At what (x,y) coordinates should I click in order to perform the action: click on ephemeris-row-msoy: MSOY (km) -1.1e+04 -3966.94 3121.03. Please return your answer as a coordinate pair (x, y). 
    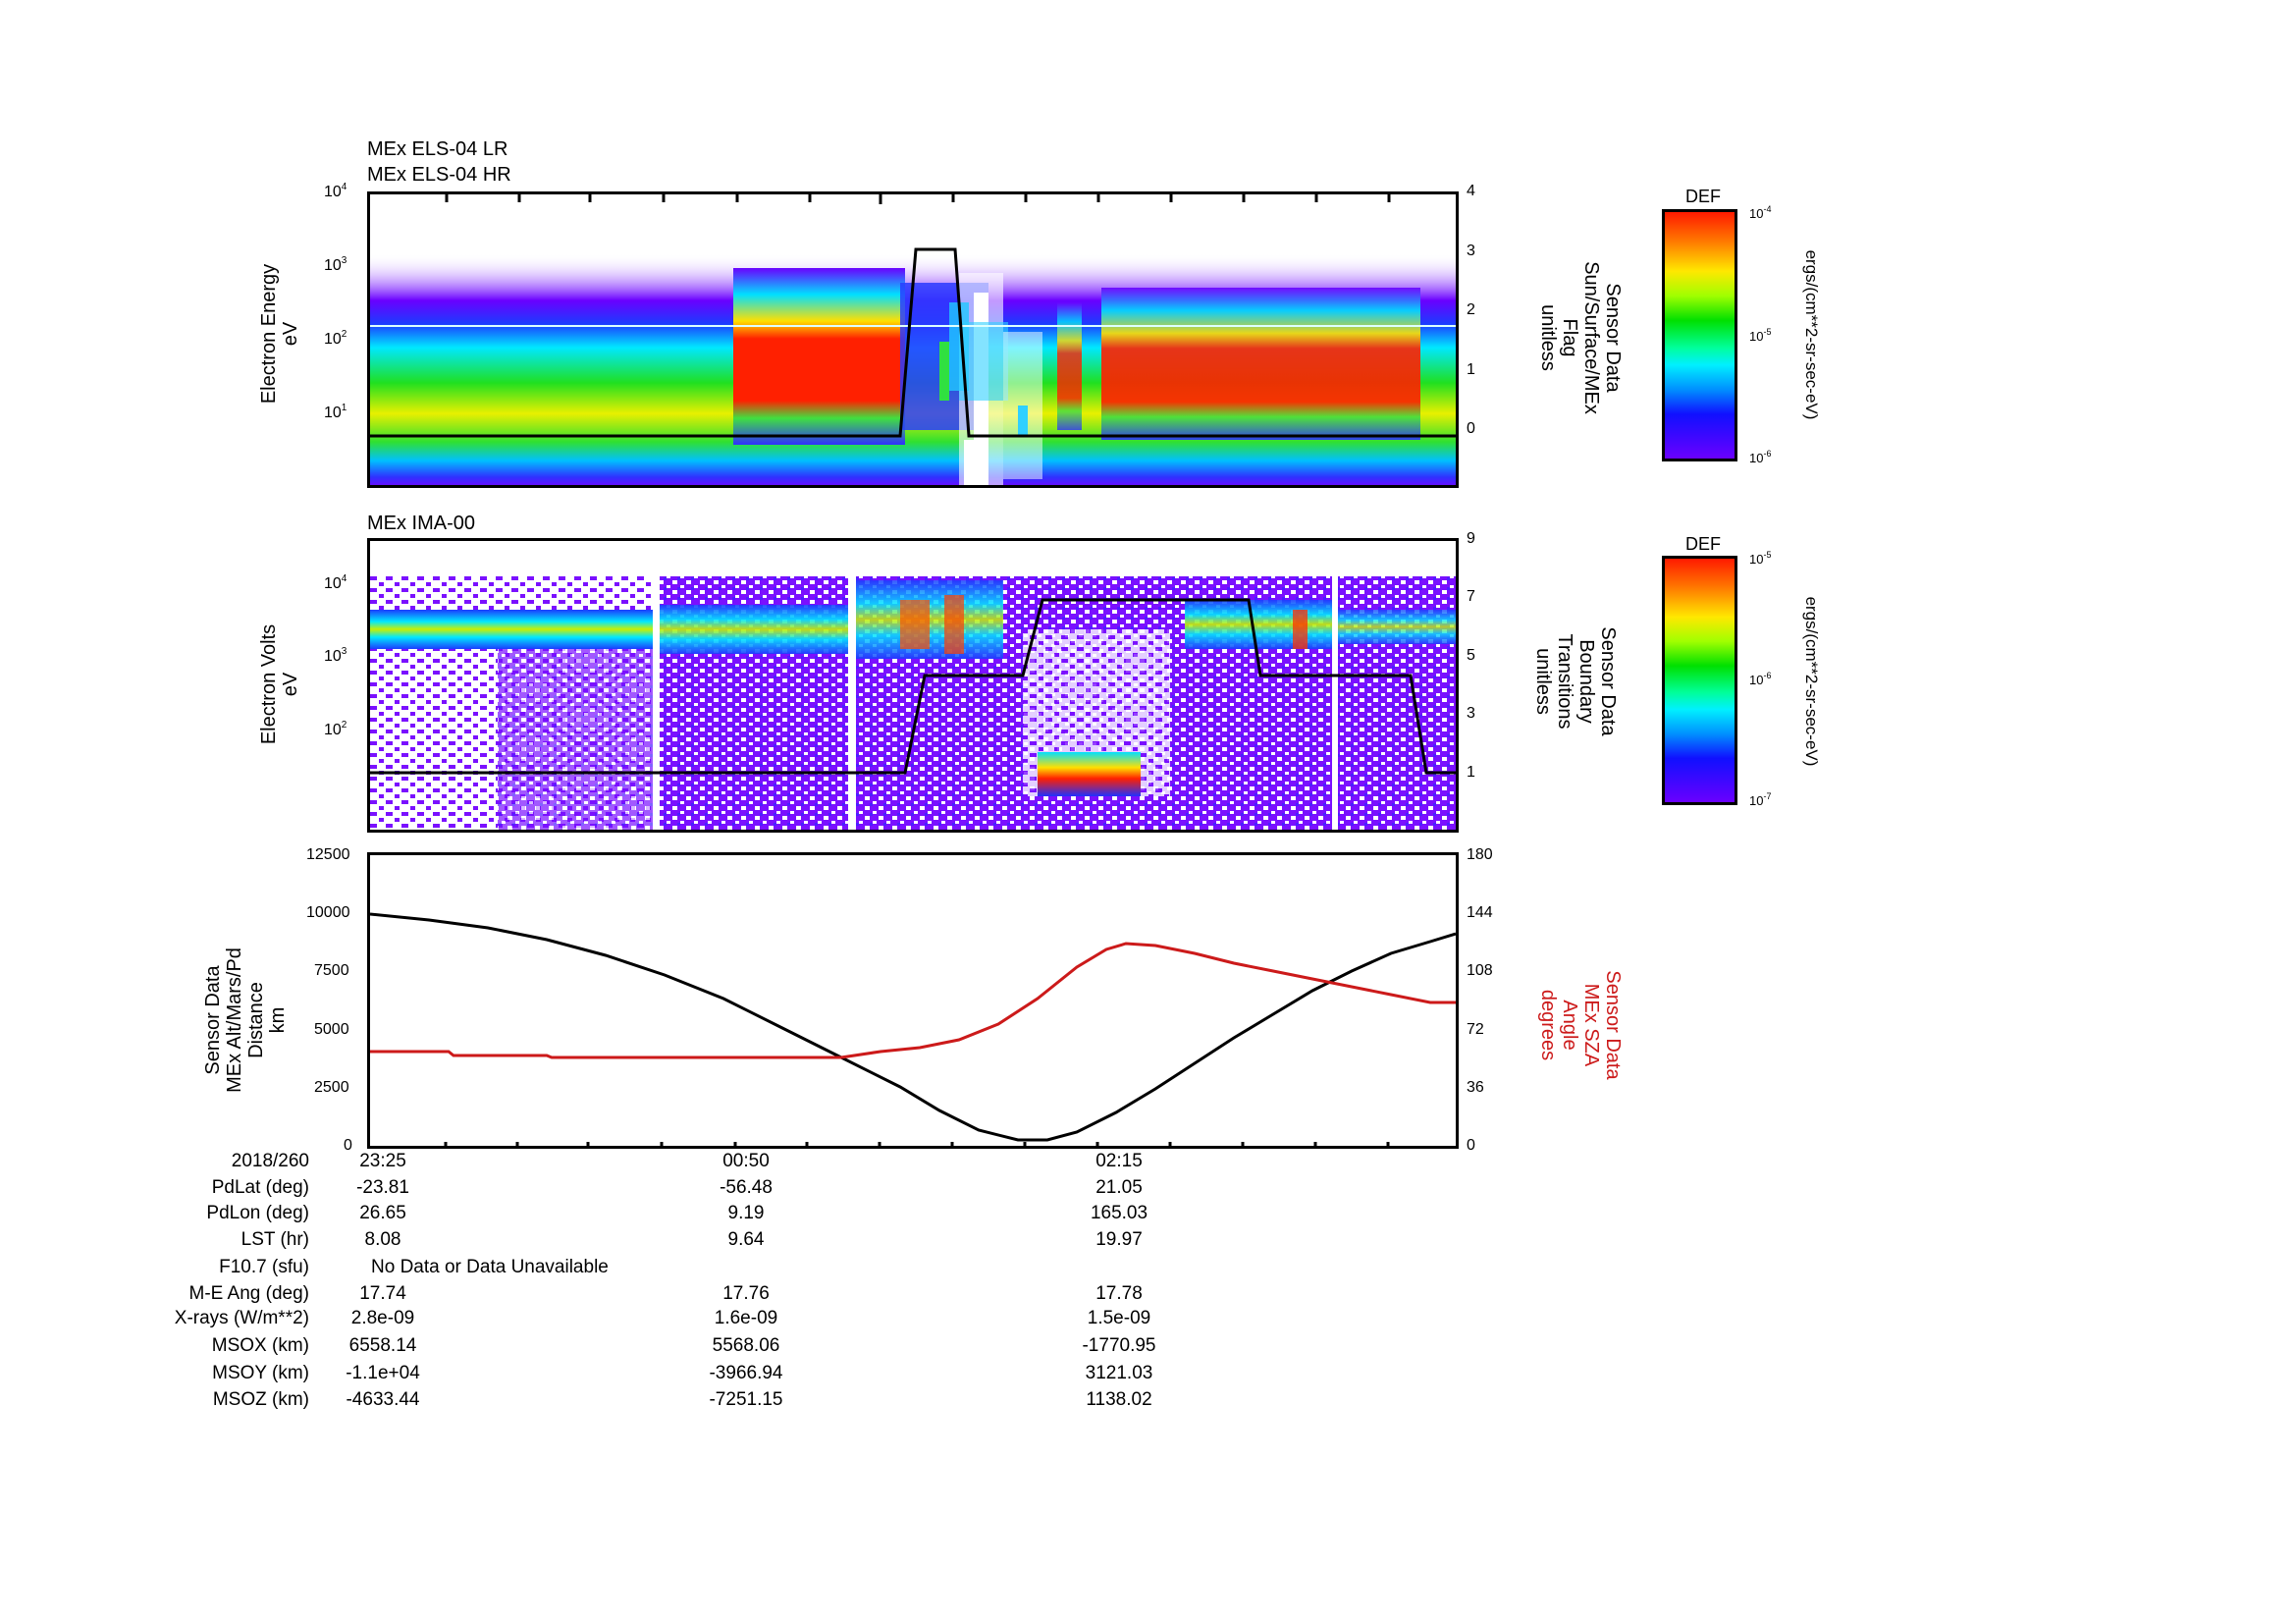
    Looking at the image, I should click on (682, 1373).